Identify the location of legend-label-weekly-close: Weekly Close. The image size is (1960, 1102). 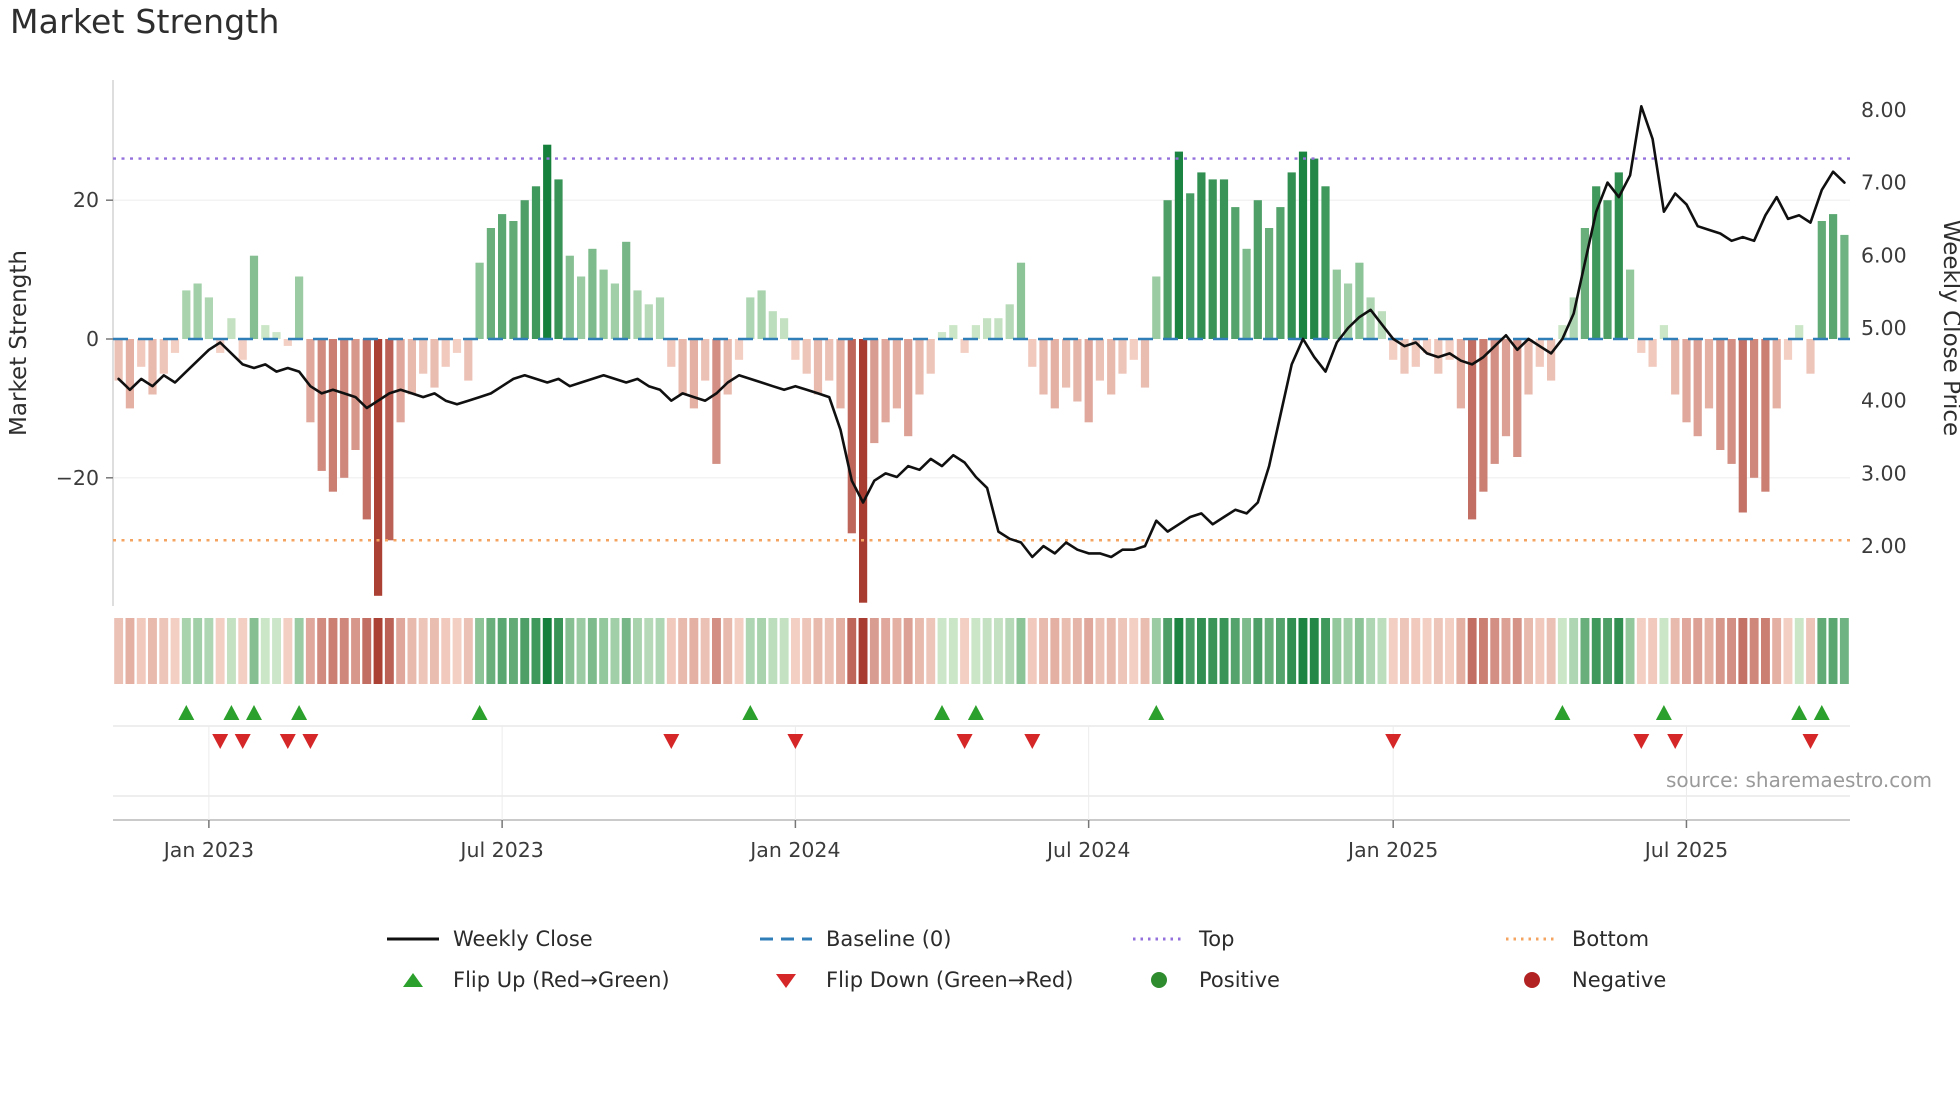
(523, 938).